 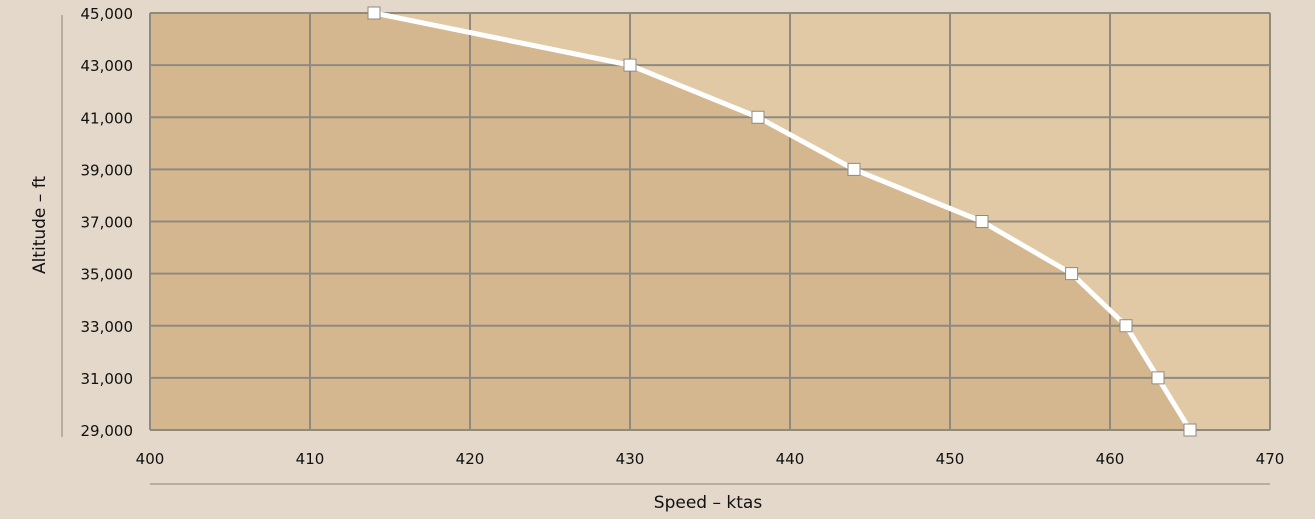 What do you see at coordinates (107, 379) in the screenshot?
I see `y-tick-label: 31,000` at bounding box center [107, 379].